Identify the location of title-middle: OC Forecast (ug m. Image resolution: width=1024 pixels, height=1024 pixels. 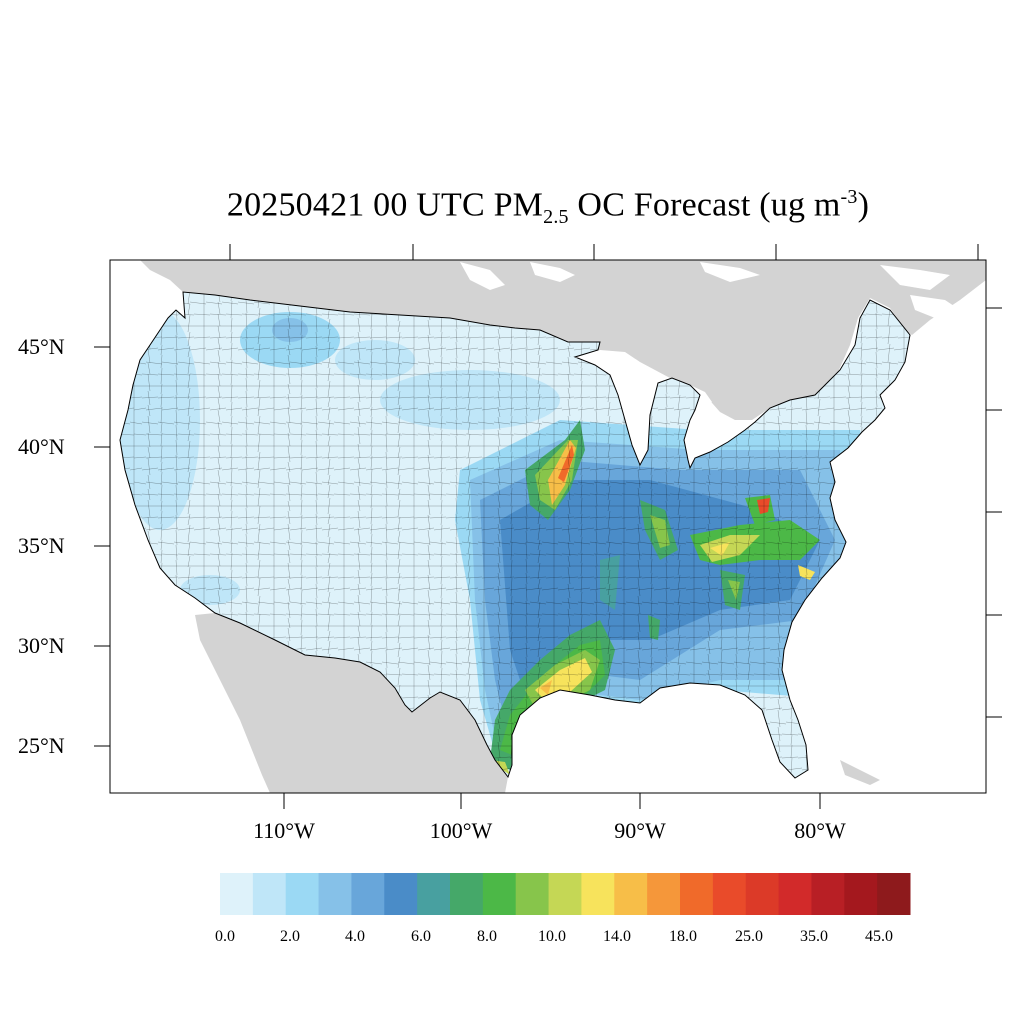
(704, 205).